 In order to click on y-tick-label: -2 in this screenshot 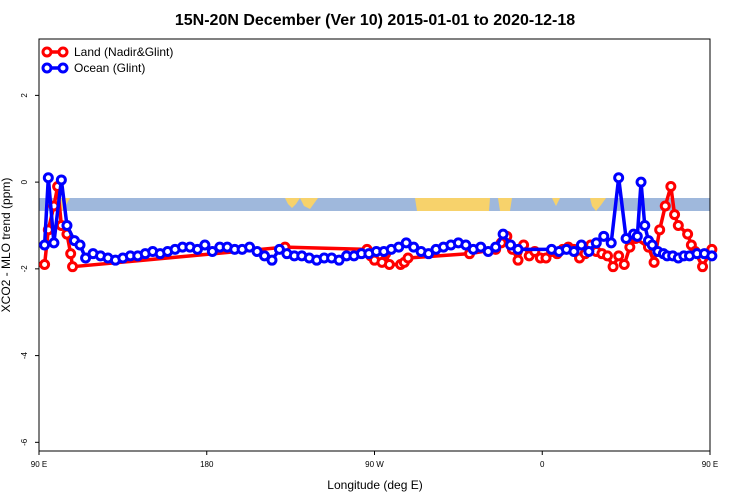, I will do `click(24, 269)`.